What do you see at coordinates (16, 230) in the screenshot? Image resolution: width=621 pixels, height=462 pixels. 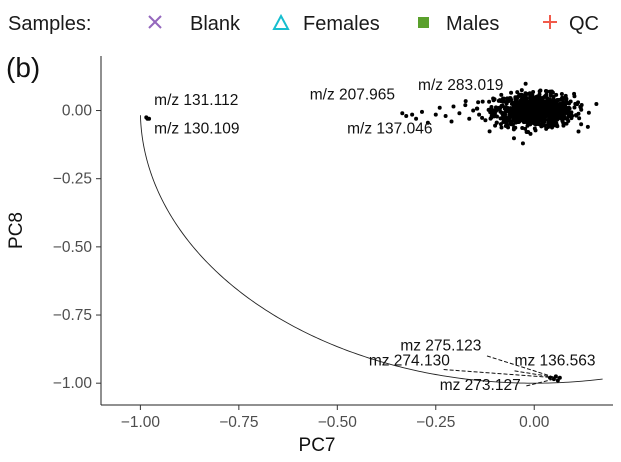 I see `y-axis-title: PC8` at bounding box center [16, 230].